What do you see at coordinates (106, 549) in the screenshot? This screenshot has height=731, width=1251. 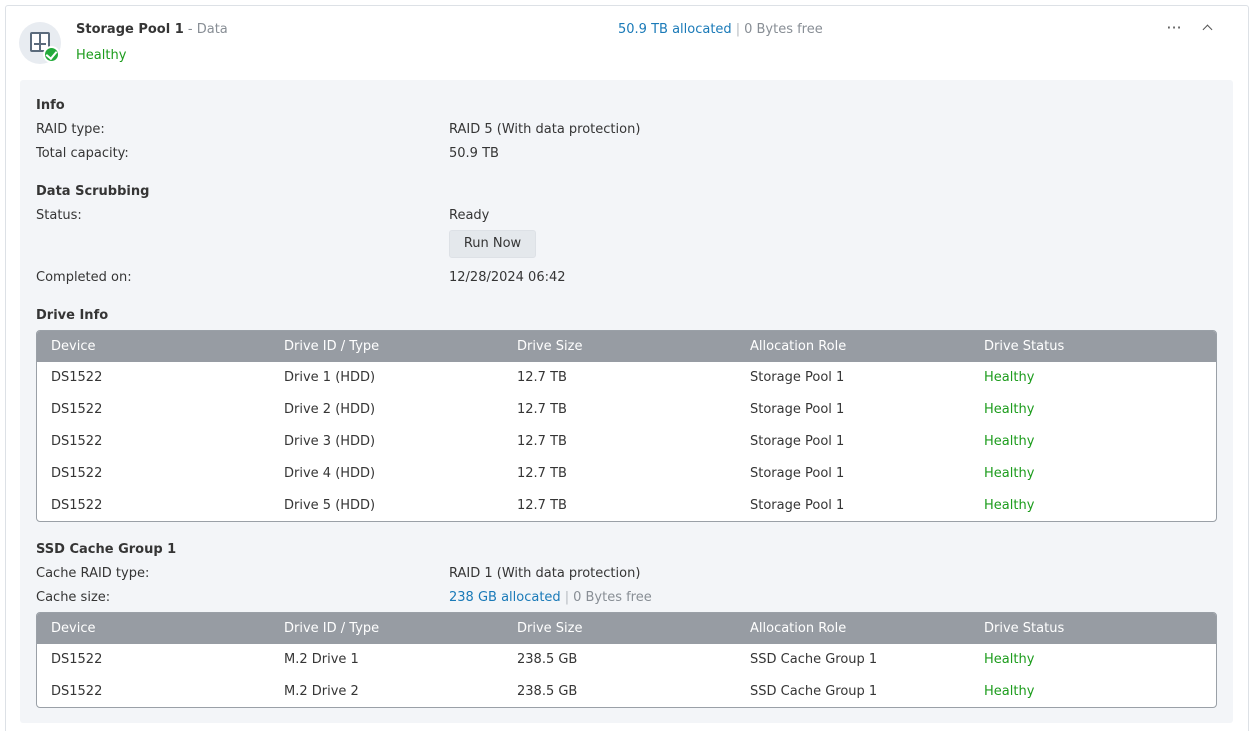 I see `ssd-cache-title: SSD Cache Group 1` at bounding box center [106, 549].